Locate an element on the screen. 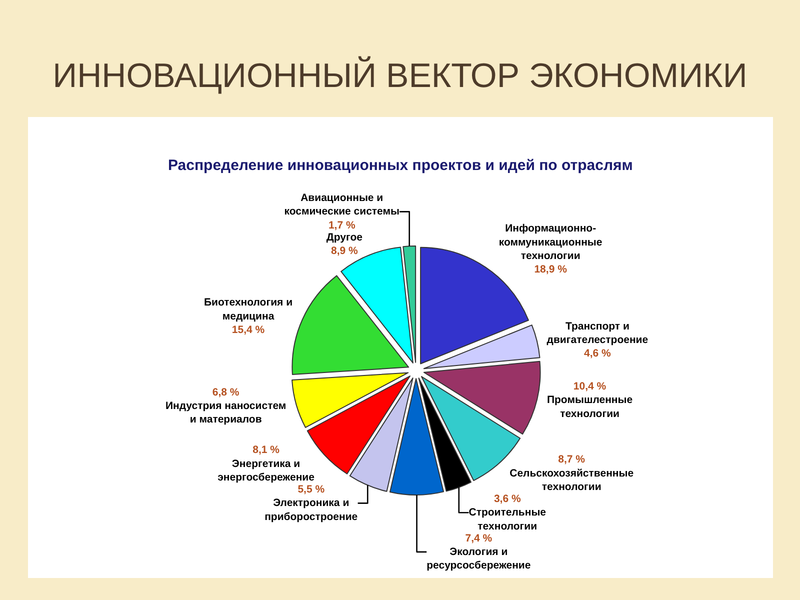 This screenshot has width=800, height=600. data-label: 8,7 % is located at coordinates (572, 460).